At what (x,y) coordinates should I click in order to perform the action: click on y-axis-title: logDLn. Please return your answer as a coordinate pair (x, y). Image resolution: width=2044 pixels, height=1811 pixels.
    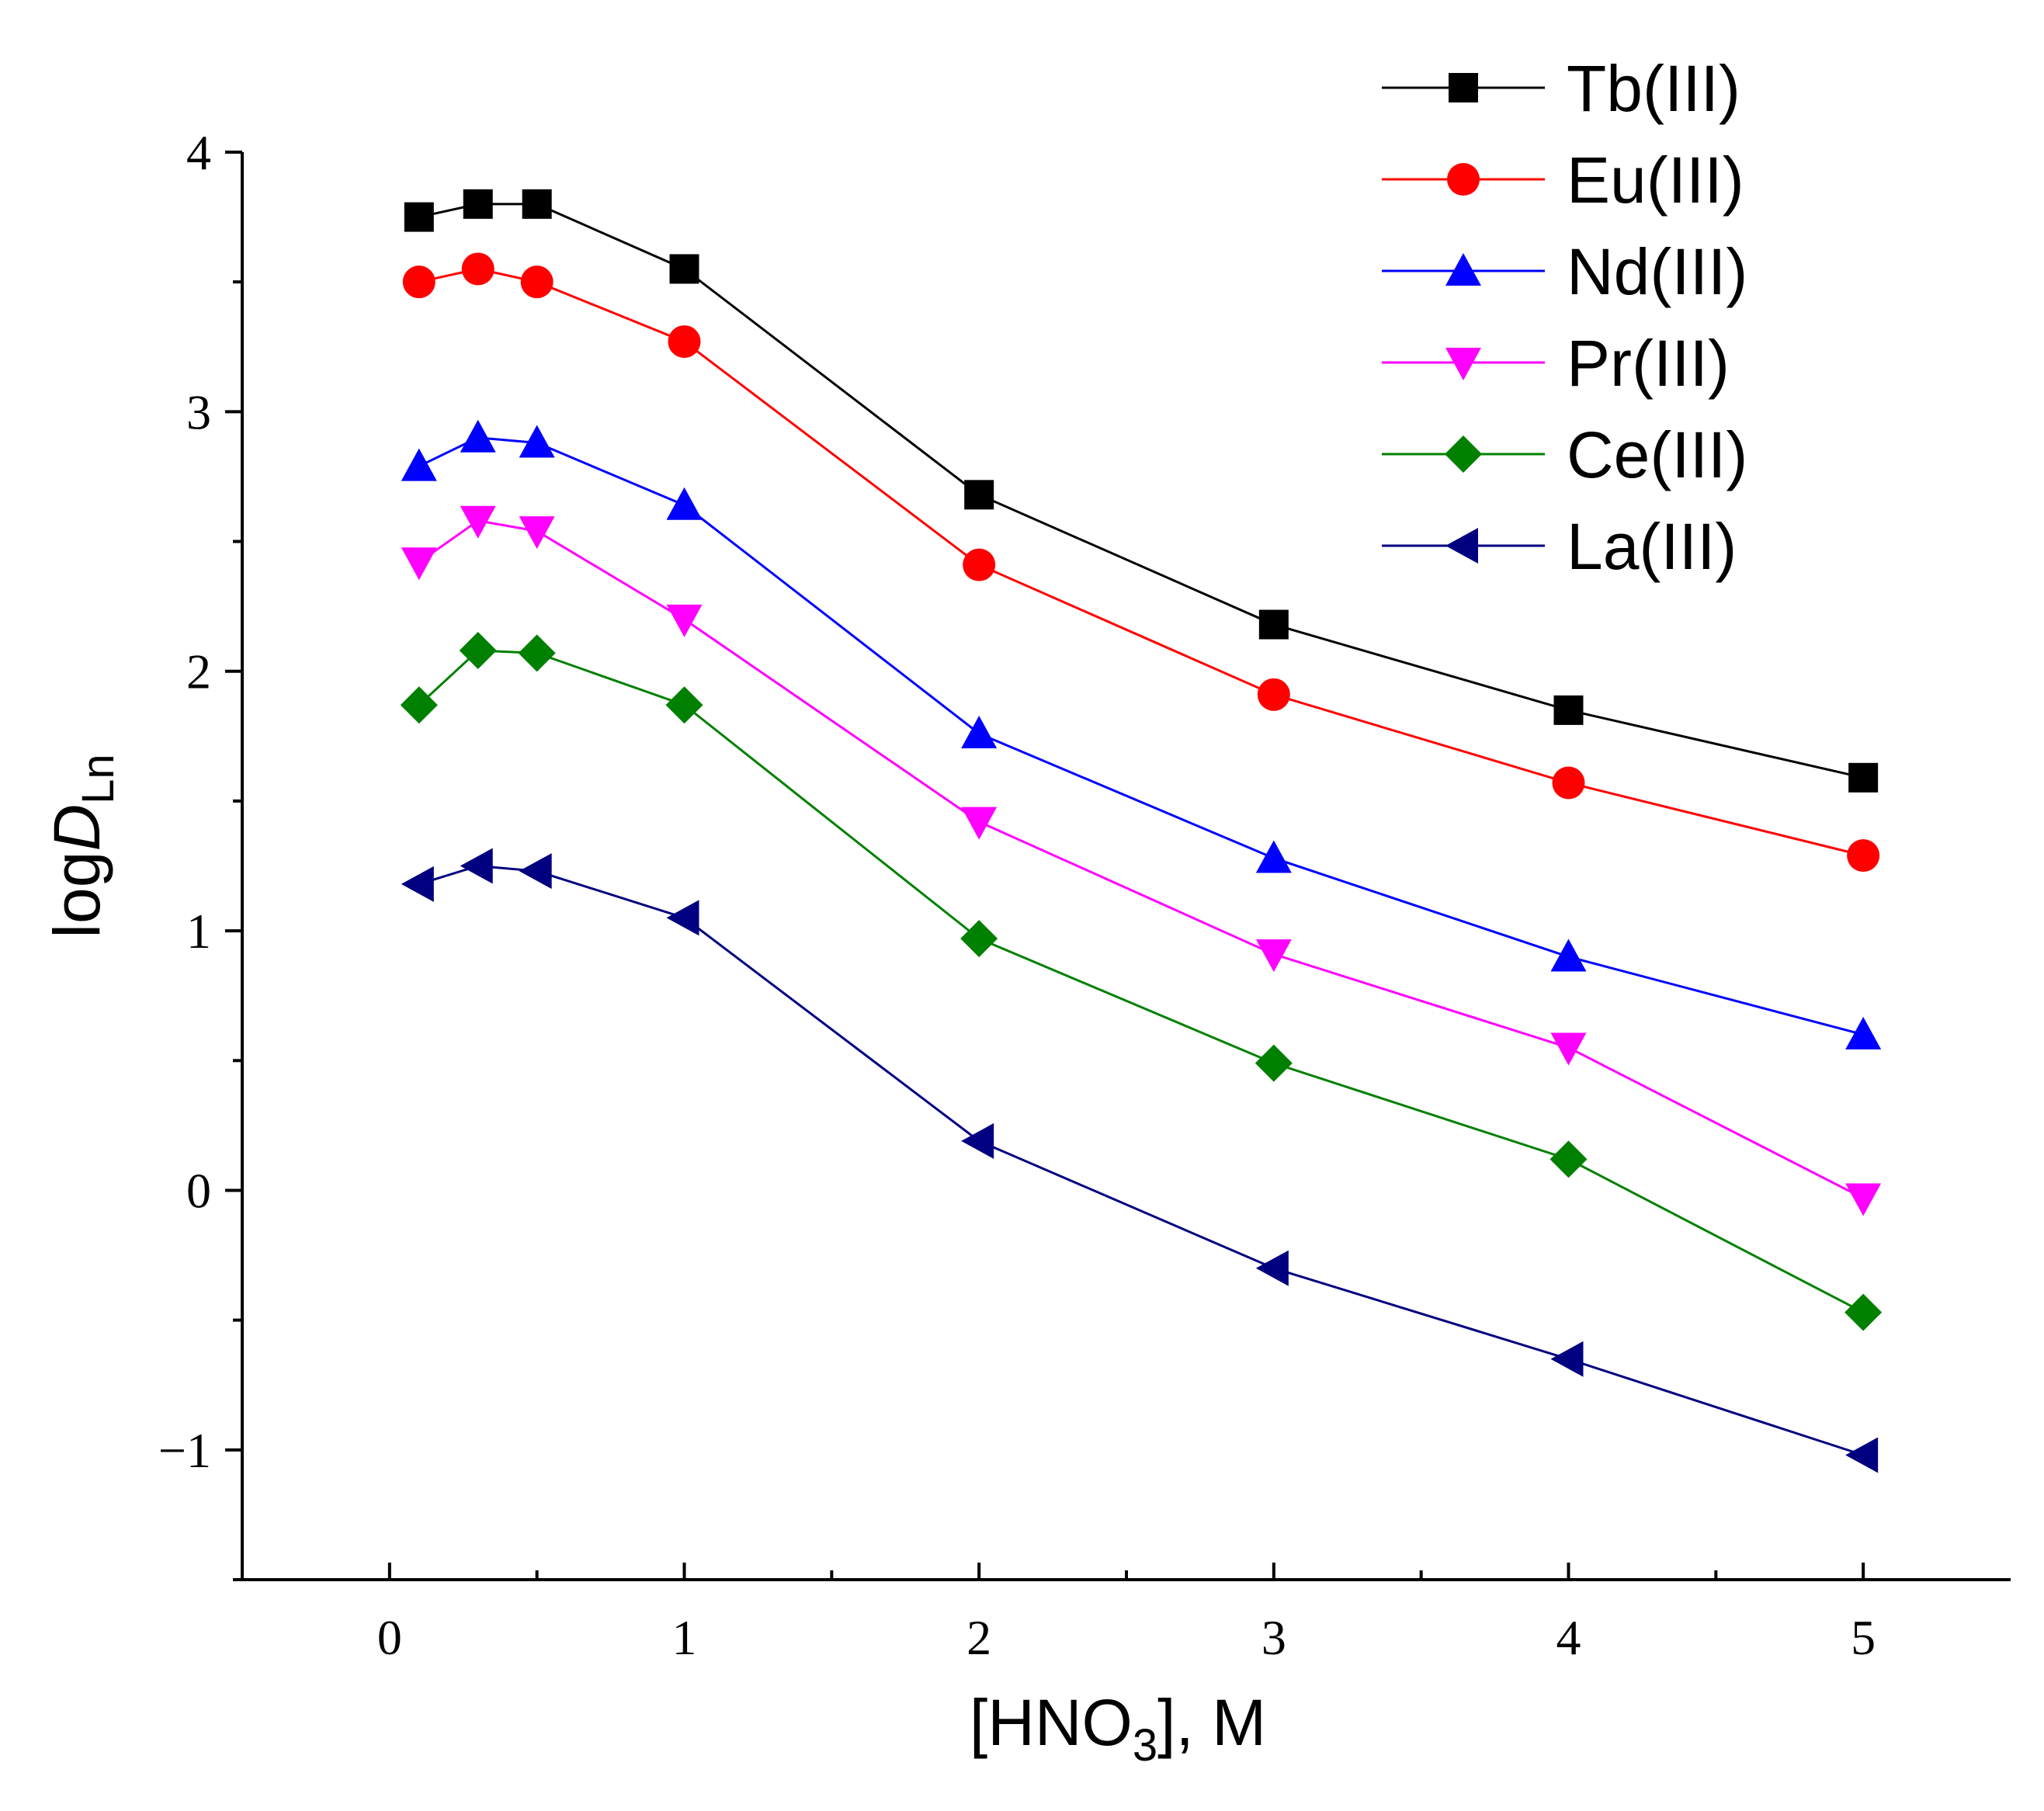
    Looking at the image, I should click on (81, 846).